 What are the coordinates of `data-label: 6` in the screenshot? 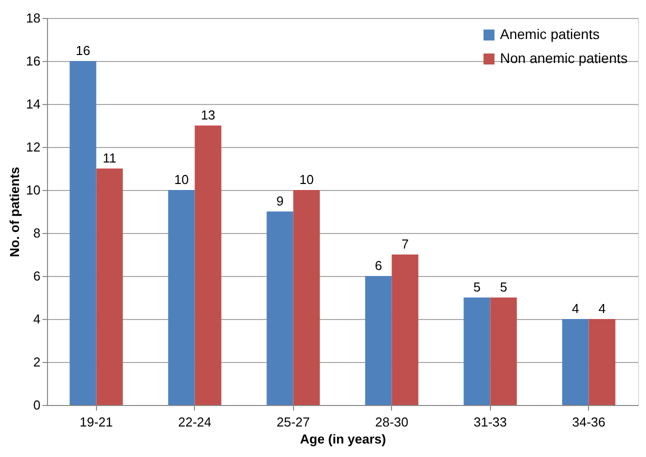 It's located at (378, 265).